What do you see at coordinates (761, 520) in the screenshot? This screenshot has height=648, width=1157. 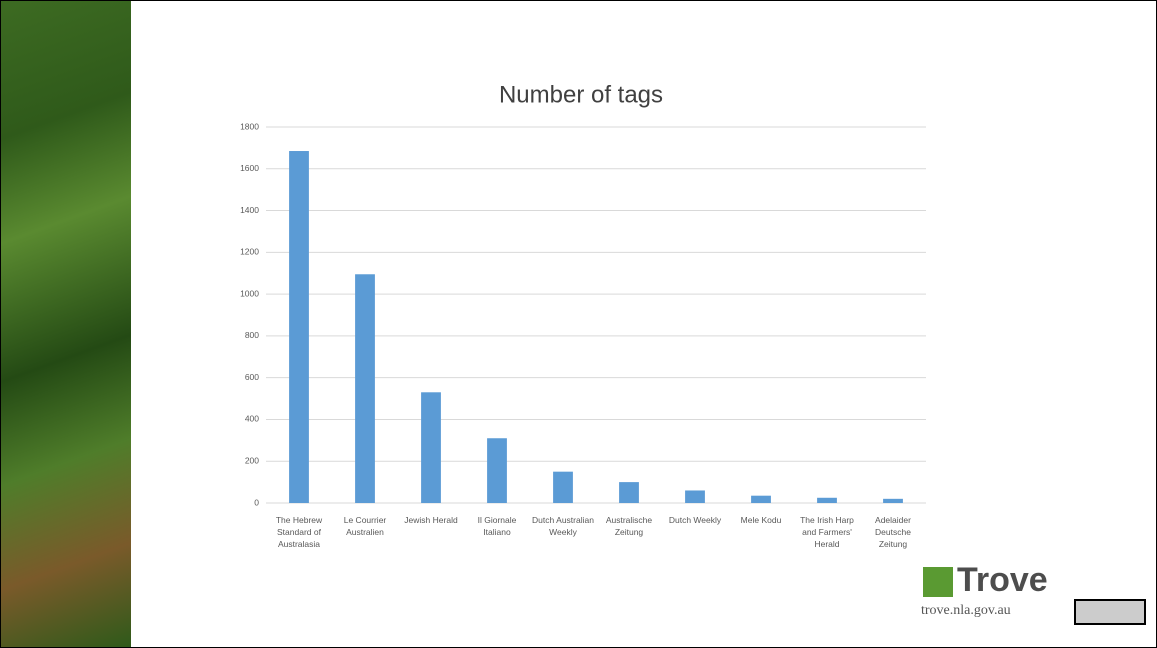 I see `x-tick-label: Mele Kodu` at bounding box center [761, 520].